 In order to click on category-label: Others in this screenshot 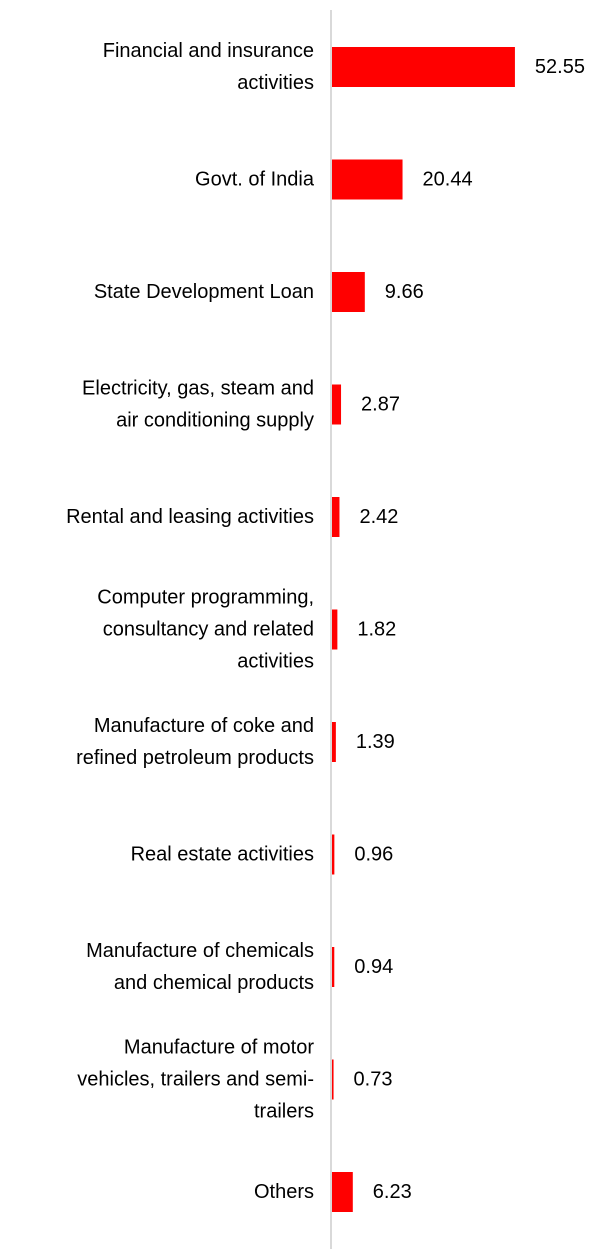, I will do `click(284, 1192)`.